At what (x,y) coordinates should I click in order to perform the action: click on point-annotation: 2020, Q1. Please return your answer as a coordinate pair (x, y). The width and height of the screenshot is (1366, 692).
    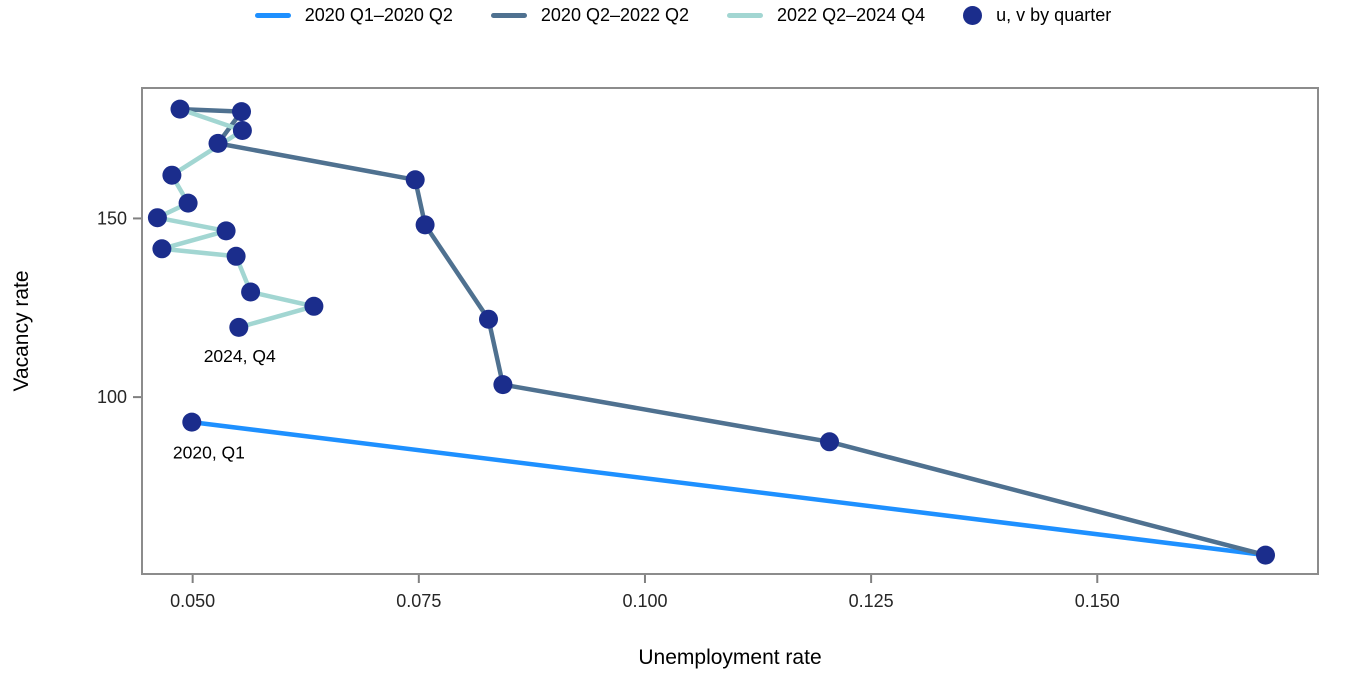
    Looking at the image, I should click on (209, 453).